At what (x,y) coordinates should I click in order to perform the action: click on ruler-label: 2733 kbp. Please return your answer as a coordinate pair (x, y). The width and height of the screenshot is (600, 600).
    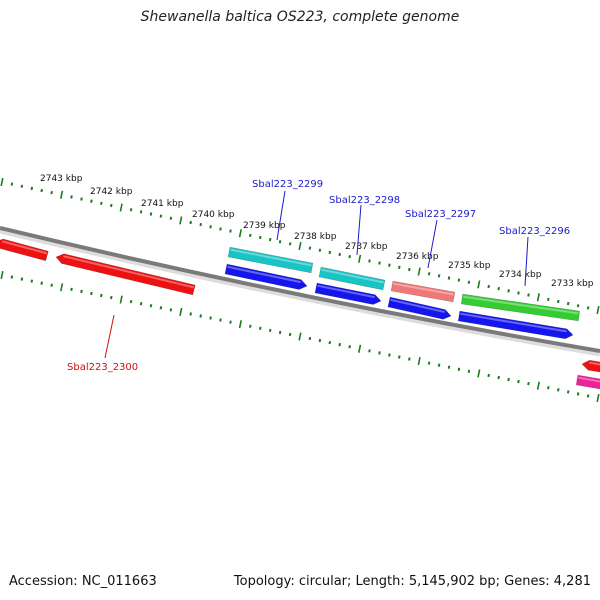
    Looking at the image, I should click on (572, 284).